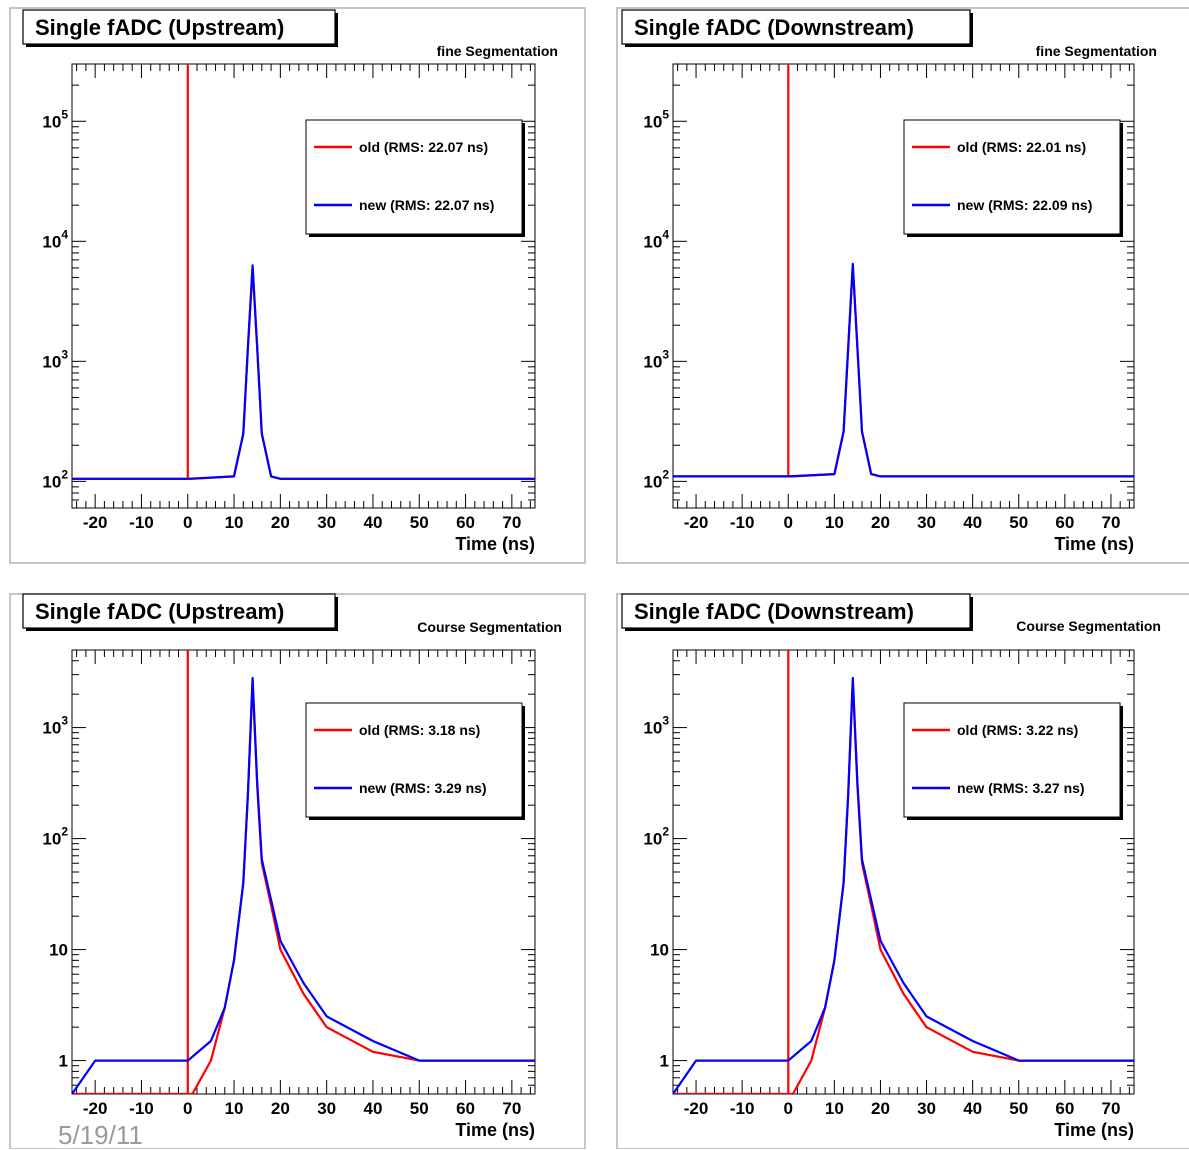 The width and height of the screenshot is (1189, 1150). Describe the element at coordinates (1021, 788) in the screenshot. I see `legend-label: new (RMS: 3.27 ns)` at that location.